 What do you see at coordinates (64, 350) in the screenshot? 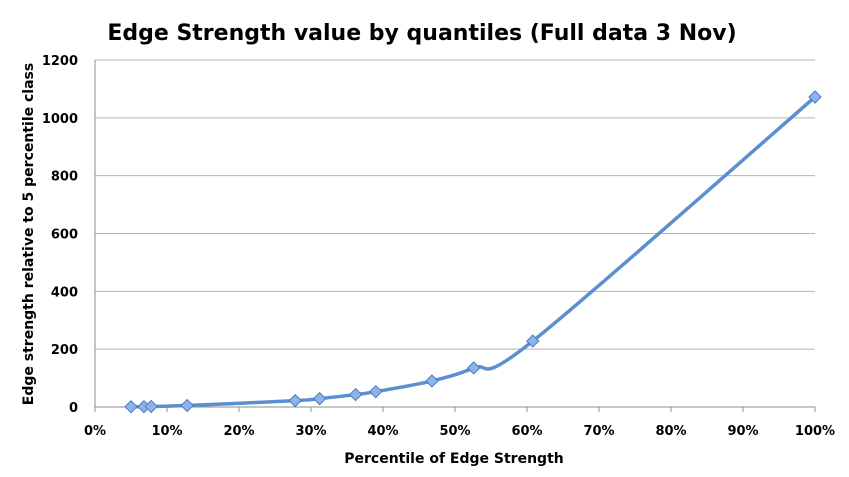
I see `y-tick-label: 200` at bounding box center [64, 350].